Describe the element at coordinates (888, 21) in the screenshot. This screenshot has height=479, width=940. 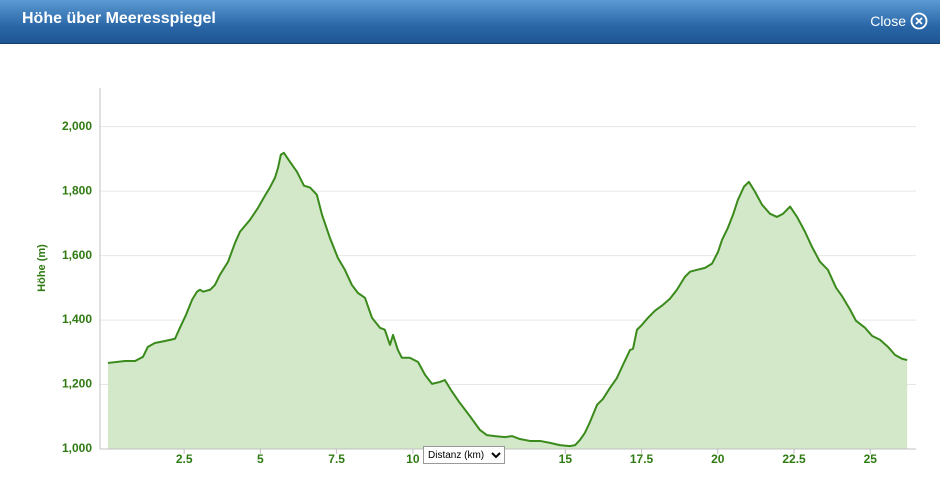
I see `close-label: Close` at that location.